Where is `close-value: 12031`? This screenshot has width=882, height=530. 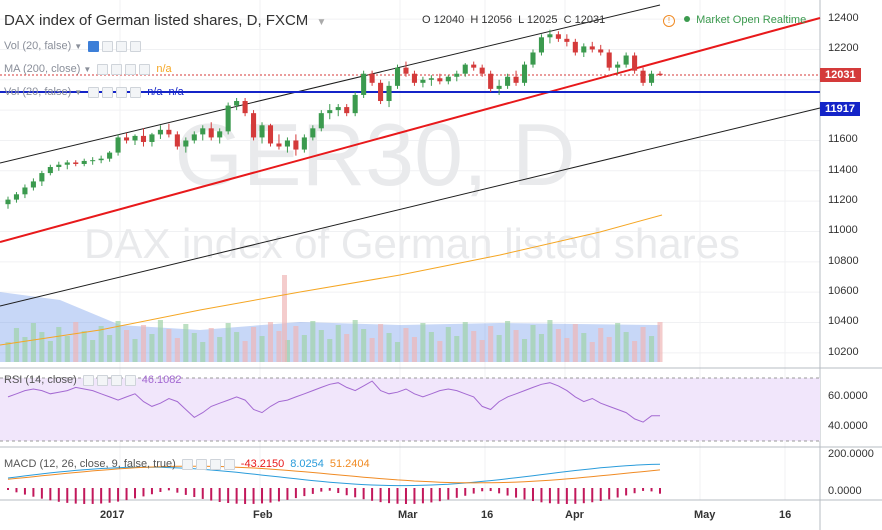
close-value: 12031 is located at coordinates (590, 20).